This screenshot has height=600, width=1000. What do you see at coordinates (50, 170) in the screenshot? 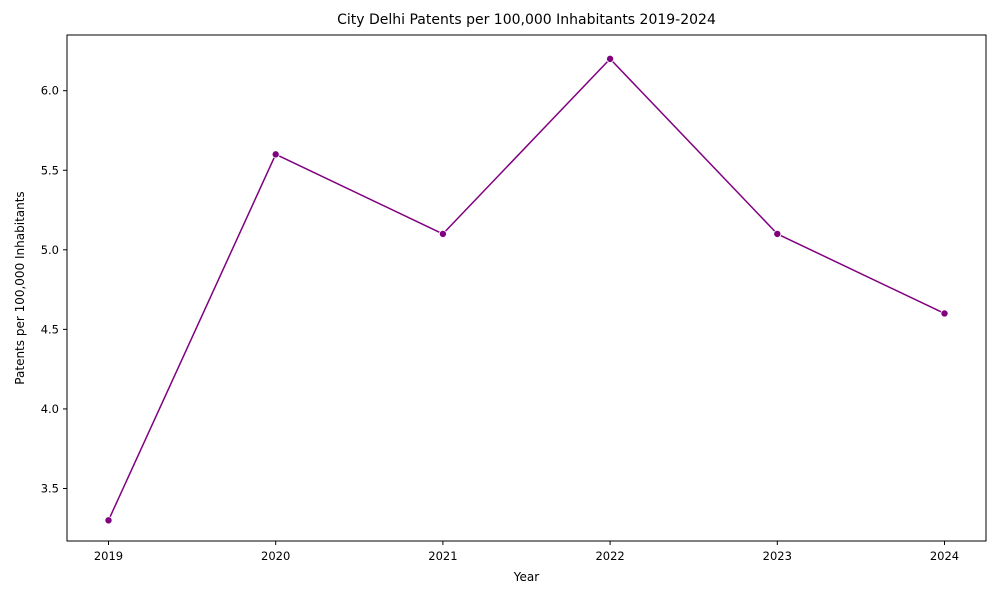
I see `y-tick-label: 5.5` at bounding box center [50, 170].